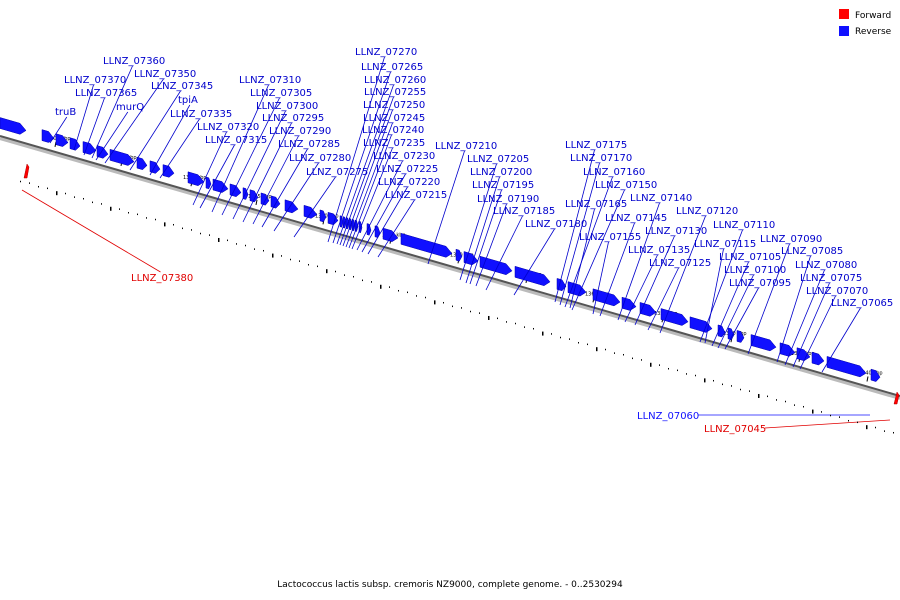 The height and width of the screenshot is (600, 900). What do you see at coordinates (862, 303) in the screenshot?
I see `gene-label: LLNZ_07065` at bounding box center [862, 303].